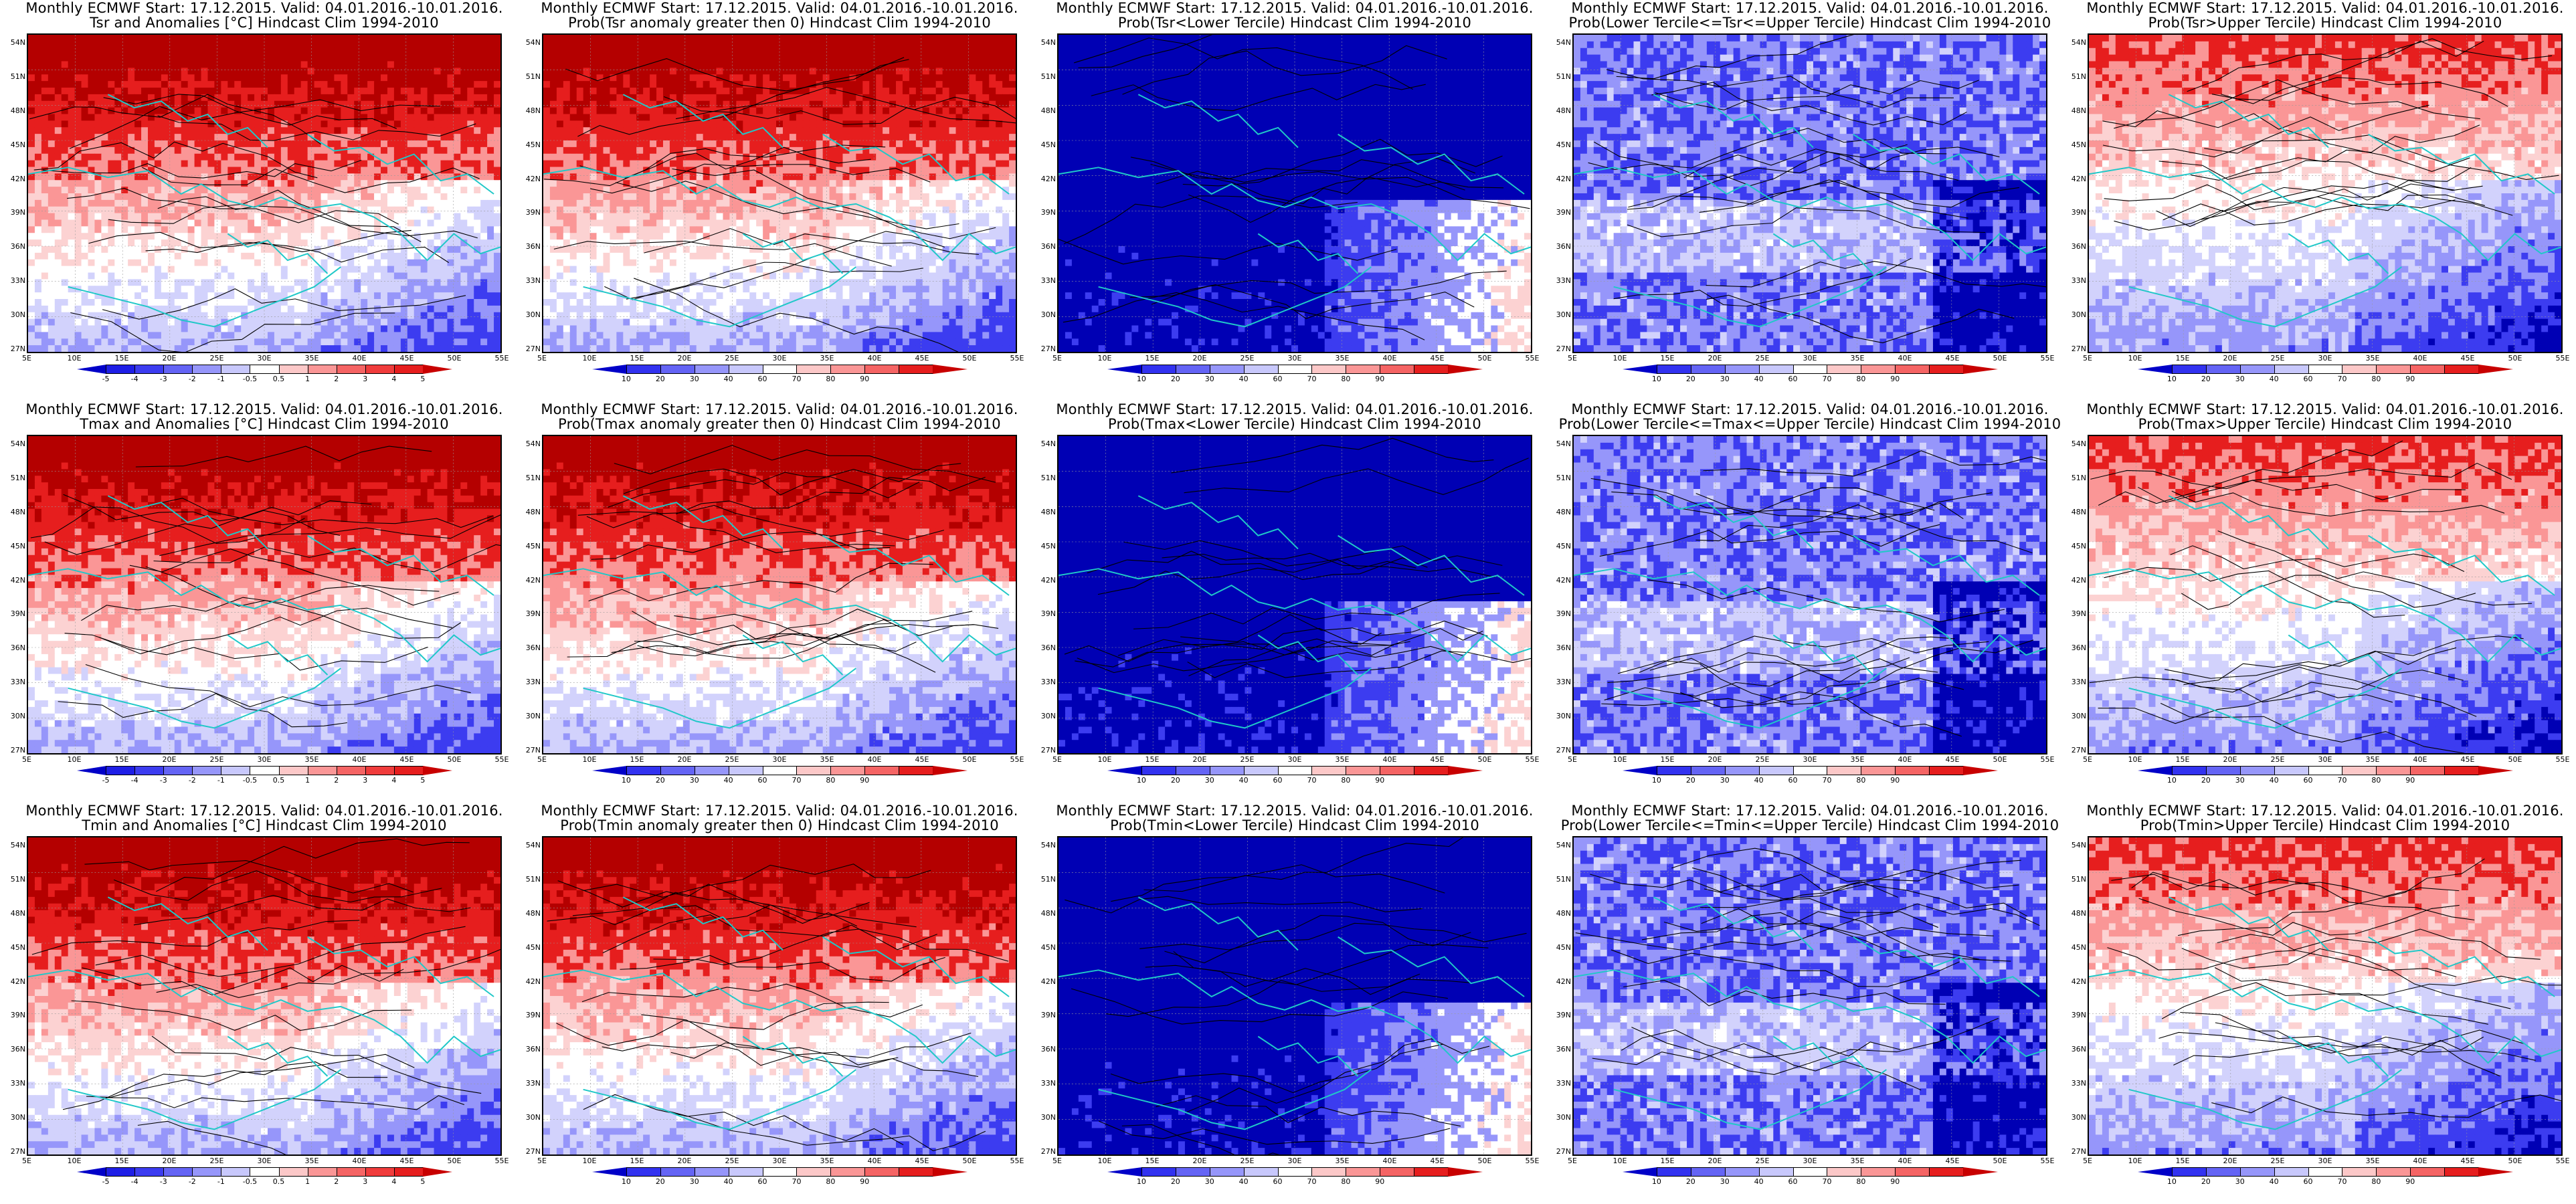 The image size is (2576, 1204). Describe the element at coordinates (2076, 1015) in the screenshot. I see `lat-tick-label: 39N` at that location.